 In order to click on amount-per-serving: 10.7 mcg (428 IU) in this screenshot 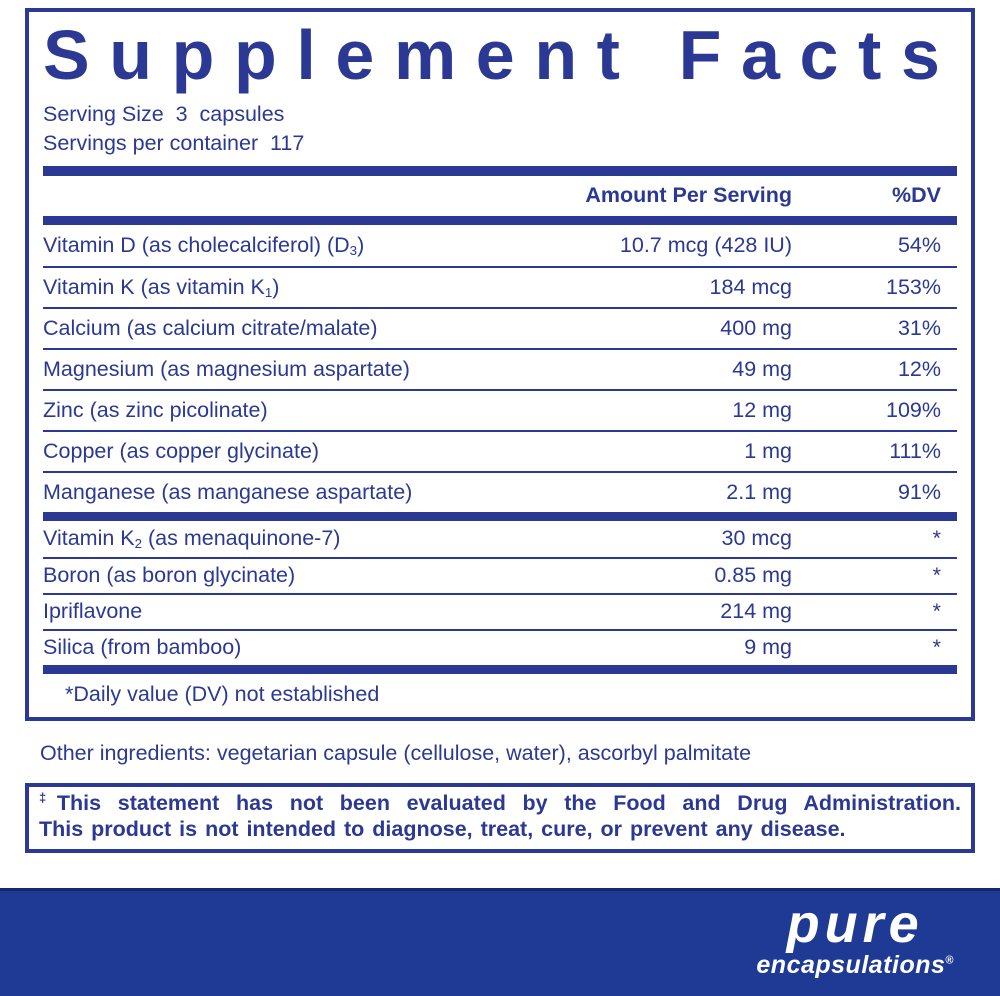, I will do `click(705, 244)`.